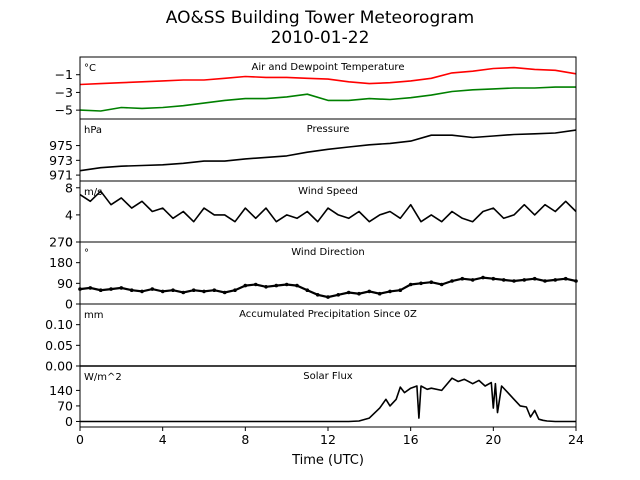 The image size is (640, 480). Describe the element at coordinates (61, 160) in the screenshot. I see `y-tick-label: 973` at that location.